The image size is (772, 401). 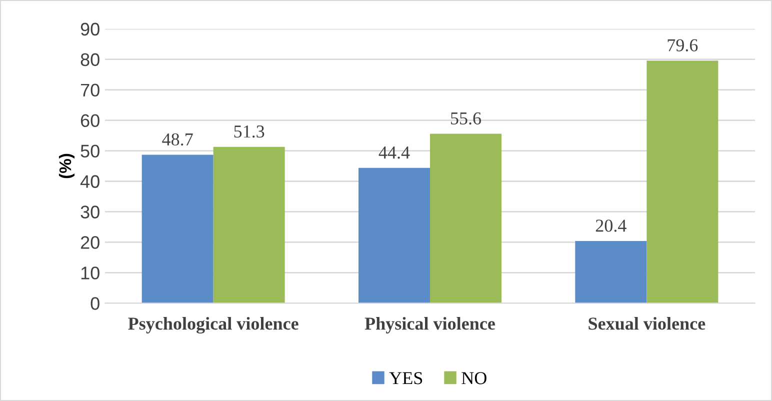 What do you see at coordinates (394, 152) in the screenshot?
I see `data-label: 44.4` at bounding box center [394, 152].